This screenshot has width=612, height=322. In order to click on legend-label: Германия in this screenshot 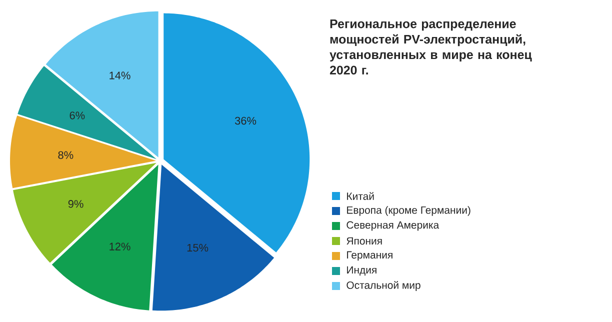, I will do `click(369, 256)`.